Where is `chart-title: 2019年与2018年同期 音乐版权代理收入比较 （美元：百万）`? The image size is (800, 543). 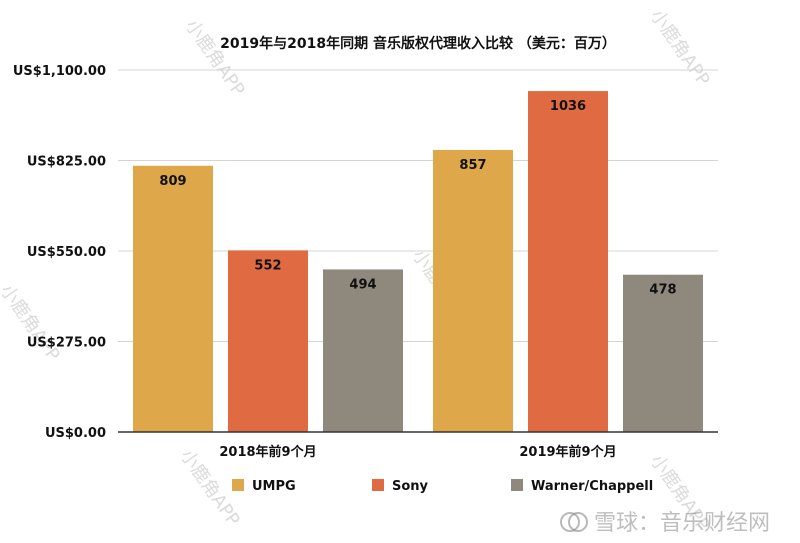 chart-title: 2019年与2018年同期 音乐版权代理收入比较 （美元：百万） is located at coordinates (418, 43).